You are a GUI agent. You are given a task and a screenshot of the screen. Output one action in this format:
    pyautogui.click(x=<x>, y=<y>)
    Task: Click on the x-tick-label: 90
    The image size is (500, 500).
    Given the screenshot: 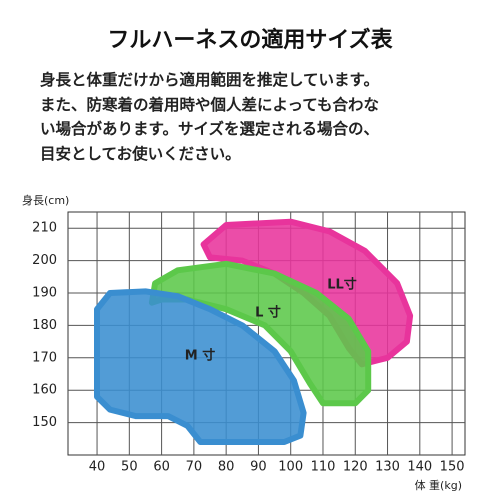 What is the action you would take?
    pyautogui.click(x=258, y=467)
    